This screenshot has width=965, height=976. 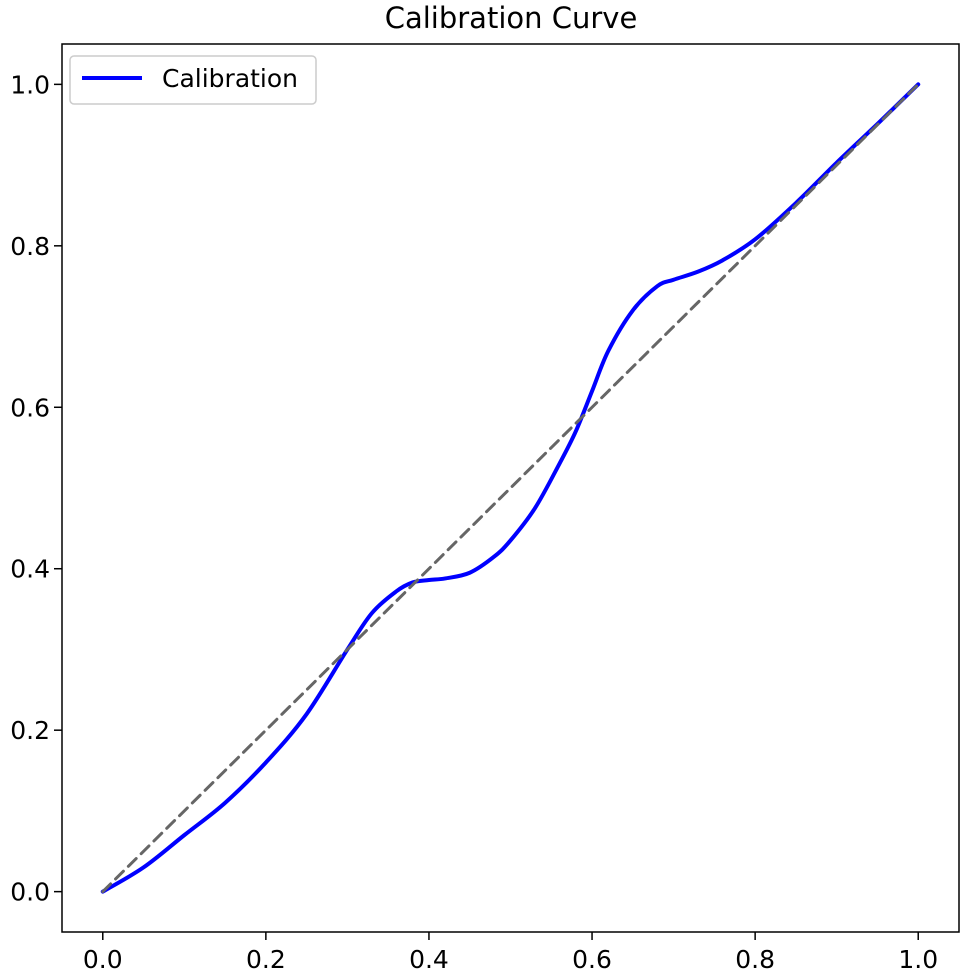 What do you see at coordinates (103, 959) in the screenshot?
I see `x-tick-label: 0.0` at bounding box center [103, 959].